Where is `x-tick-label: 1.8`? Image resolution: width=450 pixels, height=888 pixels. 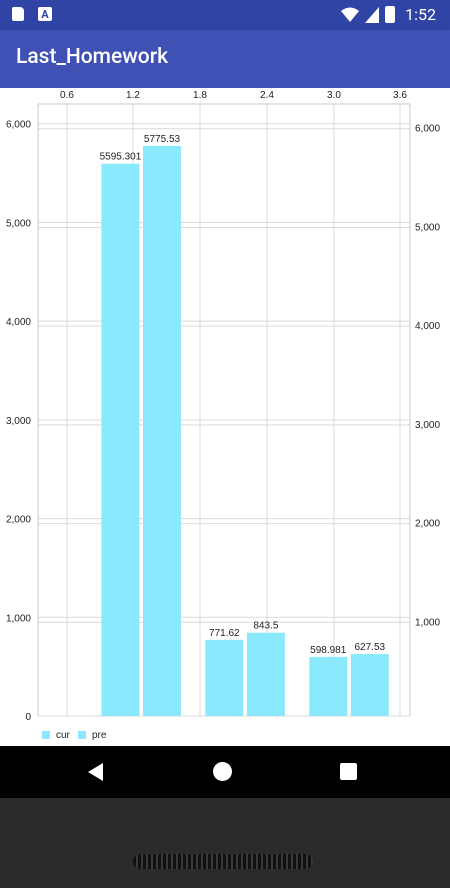
x-tick-label: 1.8 is located at coordinates (200, 95).